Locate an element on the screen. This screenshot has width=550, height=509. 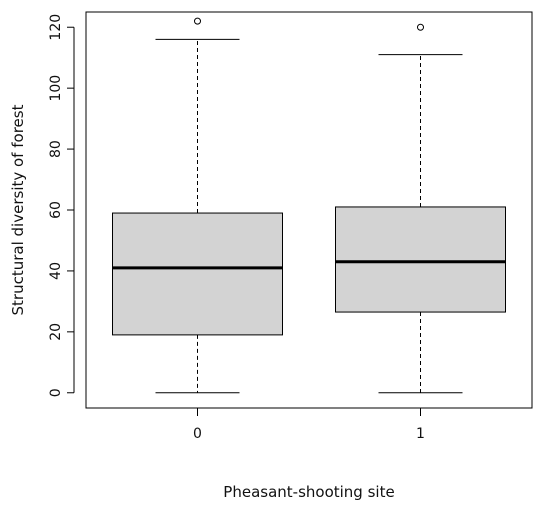
y-tick-label: 20 is located at coordinates (56, 332).